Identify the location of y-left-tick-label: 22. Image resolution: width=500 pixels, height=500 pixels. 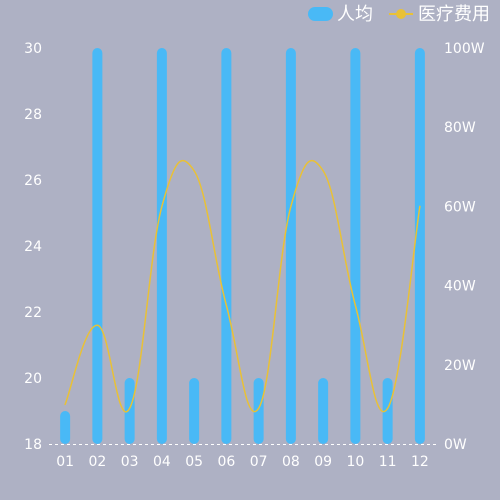
(33, 313).